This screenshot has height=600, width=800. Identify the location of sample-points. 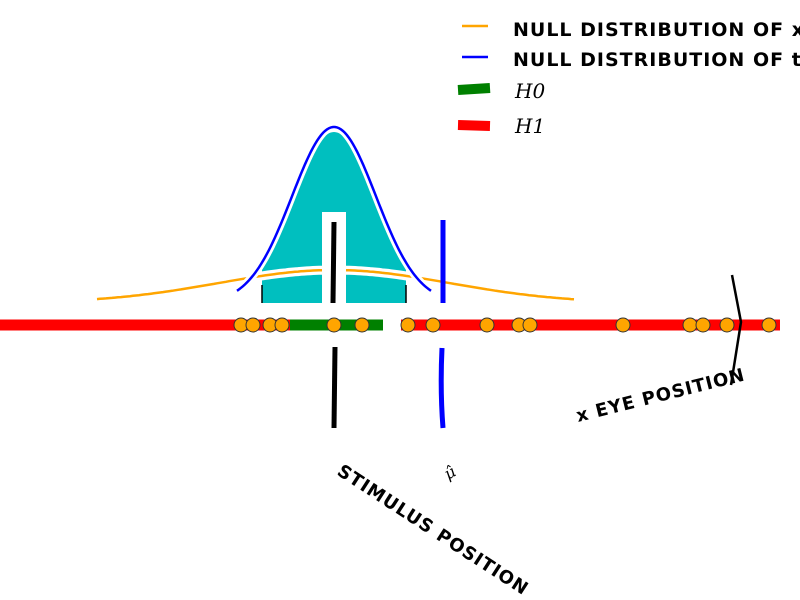
(505, 325).